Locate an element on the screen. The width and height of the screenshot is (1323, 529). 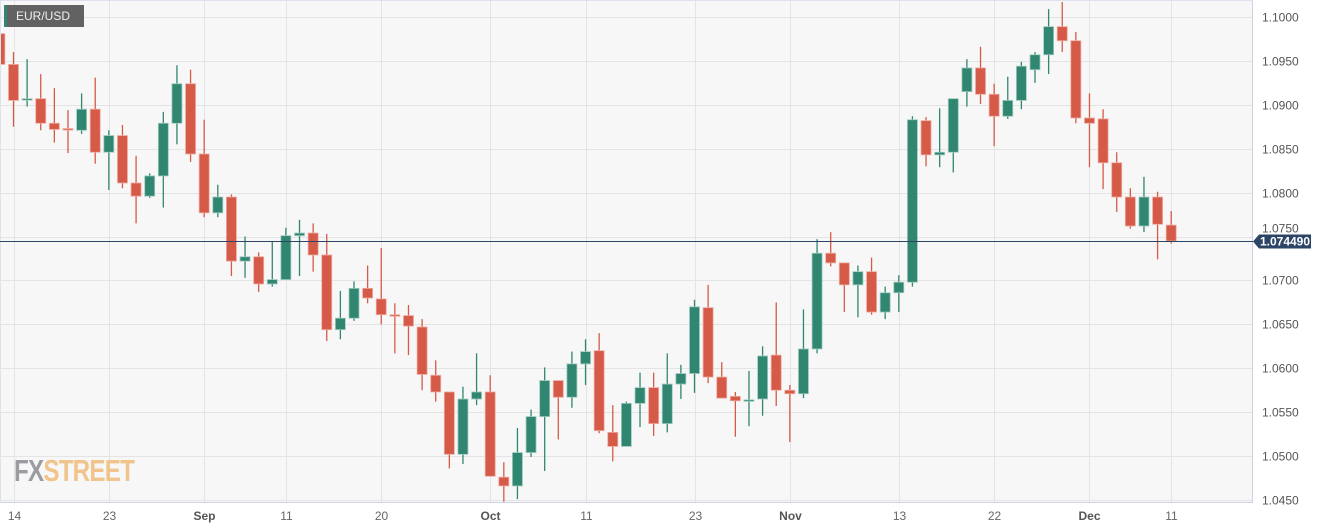
last-price-marker: 1.074490 is located at coordinates (655, 241).